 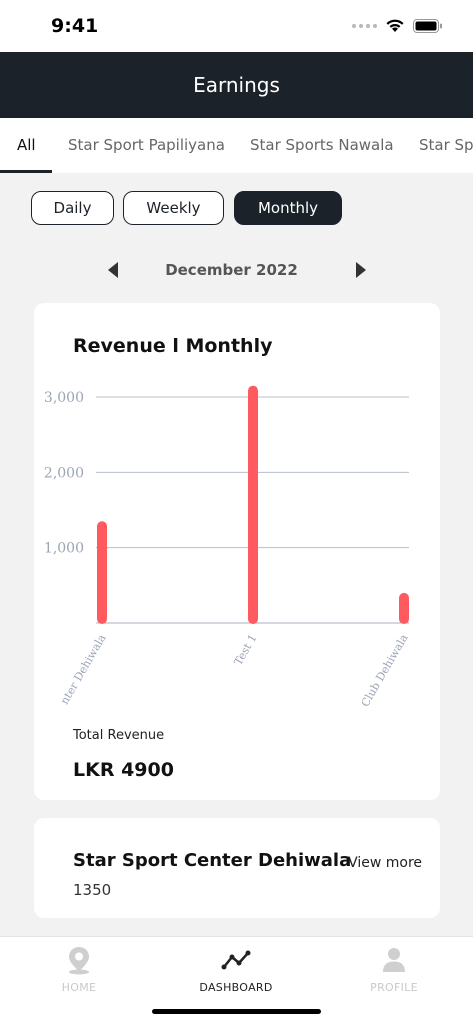 I want to click on daily-button: Daily, so click(x=72, y=208).